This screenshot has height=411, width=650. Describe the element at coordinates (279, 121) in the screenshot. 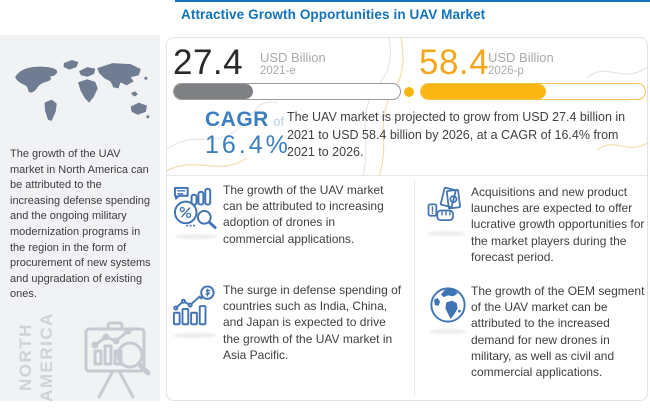

I see `cagr-of: of` at that location.